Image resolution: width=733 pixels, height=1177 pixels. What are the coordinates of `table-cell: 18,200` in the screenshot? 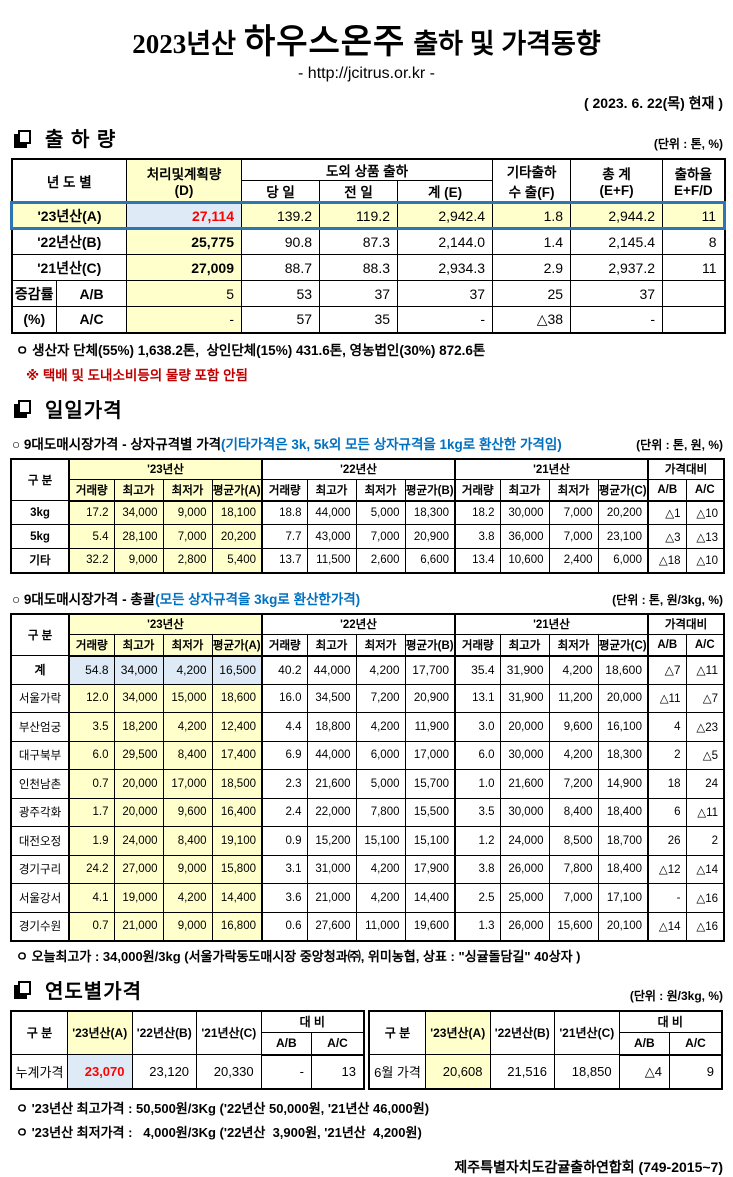 It's located at (138, 727).